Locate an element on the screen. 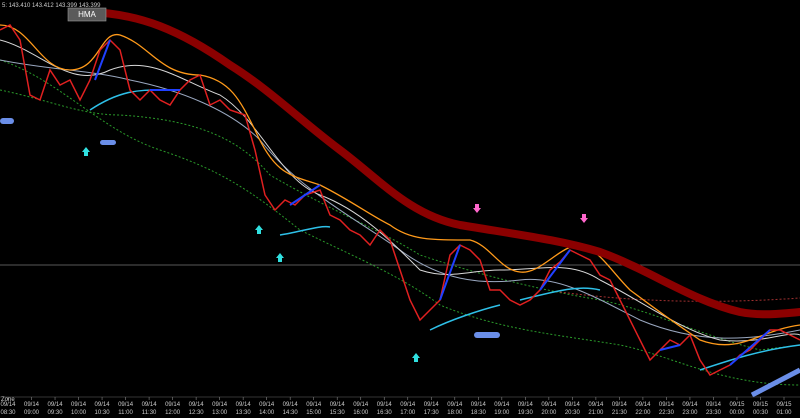 The width and height of the screenshot is (800, 418). time-label: 19:30 is located at coordinates (526, 413).